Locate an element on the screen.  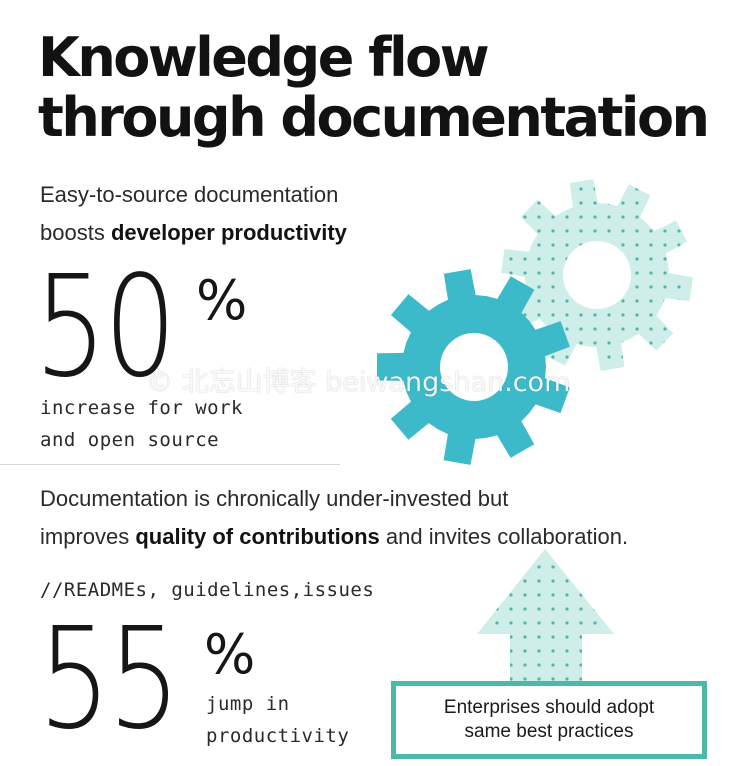
title-line-2: through documentation is located at coordinates (374, 117).